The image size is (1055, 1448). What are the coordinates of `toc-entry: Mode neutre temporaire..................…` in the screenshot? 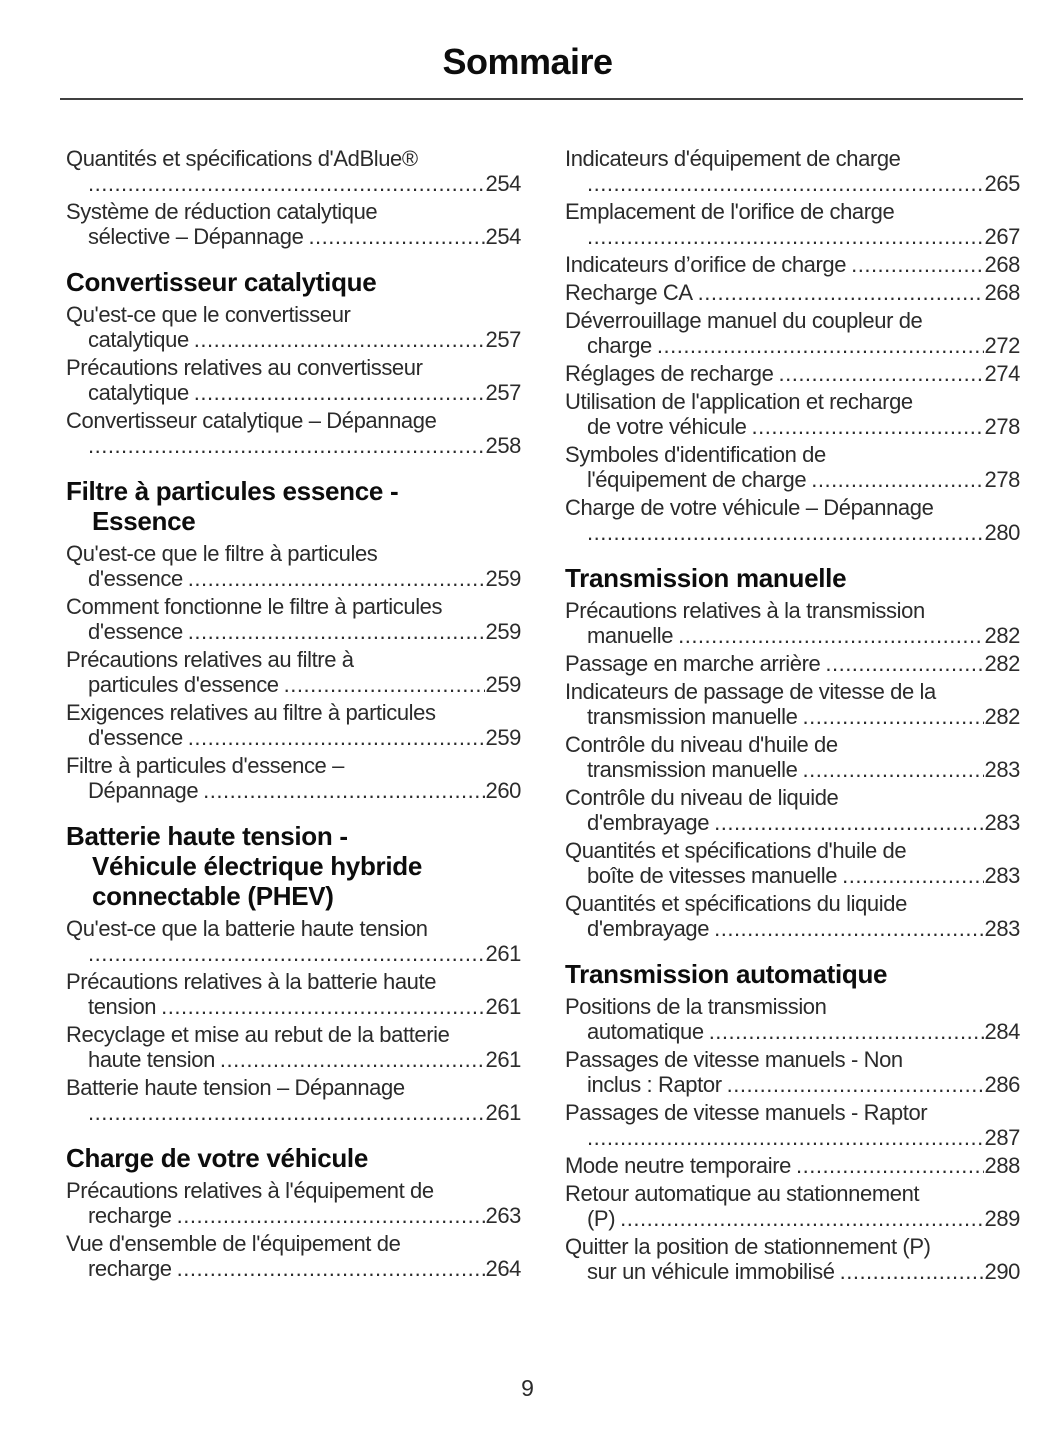 It's located at (792, 1165).